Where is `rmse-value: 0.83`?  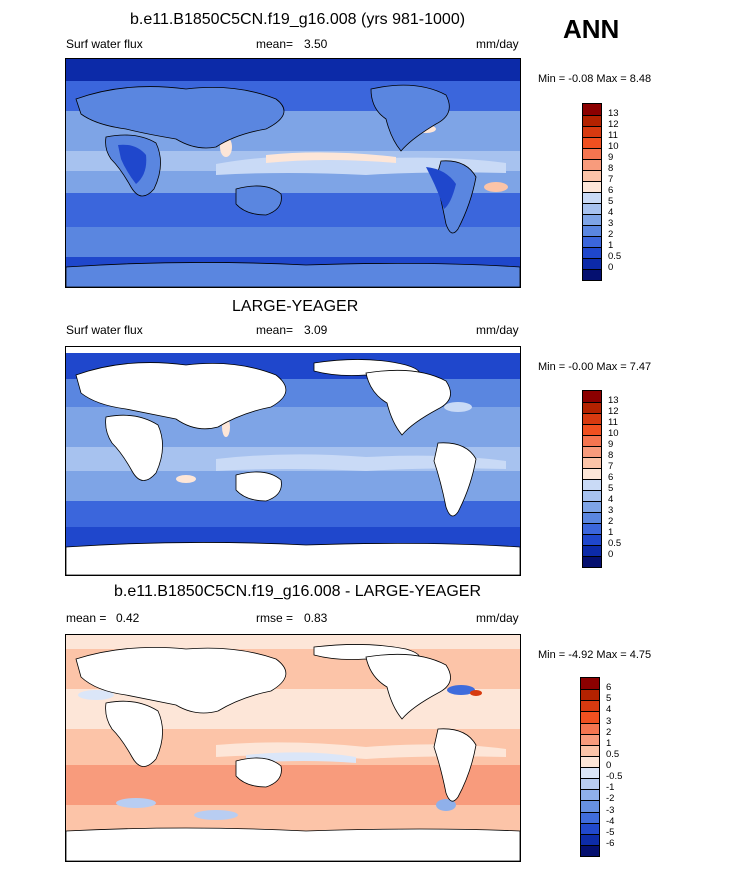 rmse-value: 0.83 is located at coordinates (316, 618).